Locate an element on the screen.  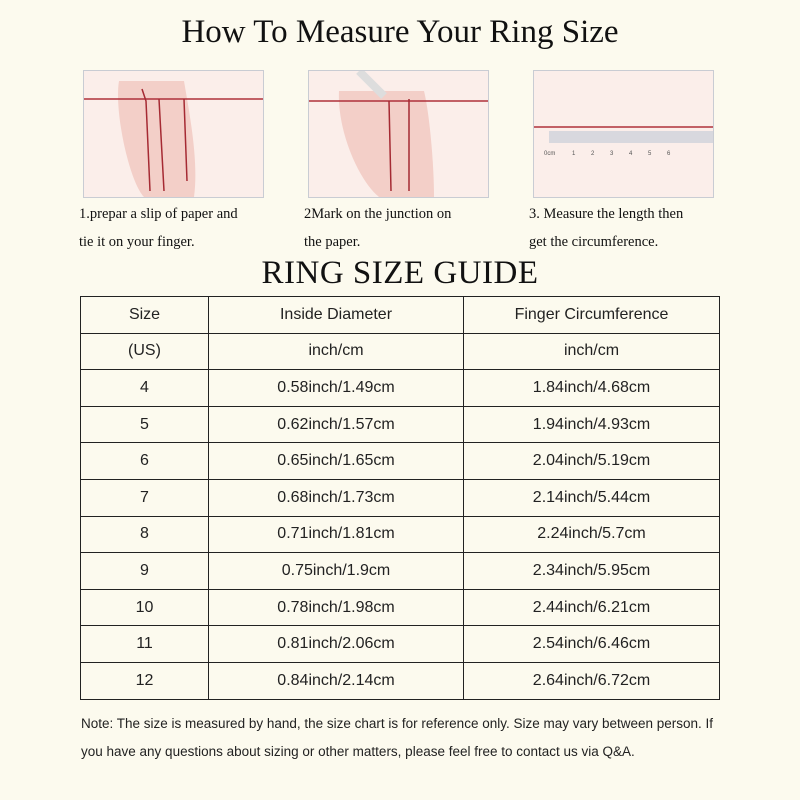
ruler-measure-image: 0cm 1 2 3 4 5 6 is located at coordinates (623, 134).